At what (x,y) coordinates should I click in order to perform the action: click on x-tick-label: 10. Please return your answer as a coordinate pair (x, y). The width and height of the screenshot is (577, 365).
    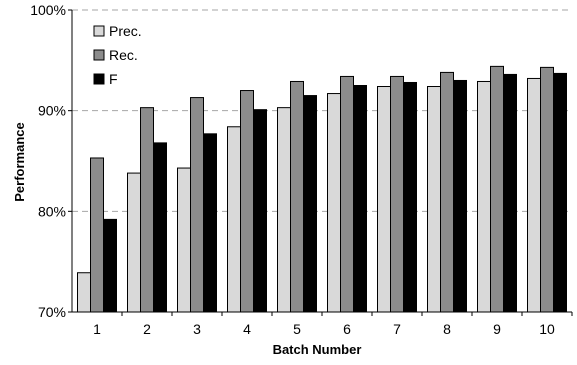
    Looking at the image, I should click on (547, 329).